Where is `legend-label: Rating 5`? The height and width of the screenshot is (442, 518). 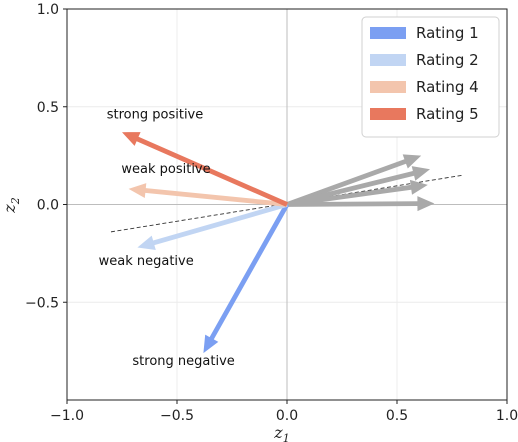
legend-label: Rating 5 is located at coordinates (447, 114).